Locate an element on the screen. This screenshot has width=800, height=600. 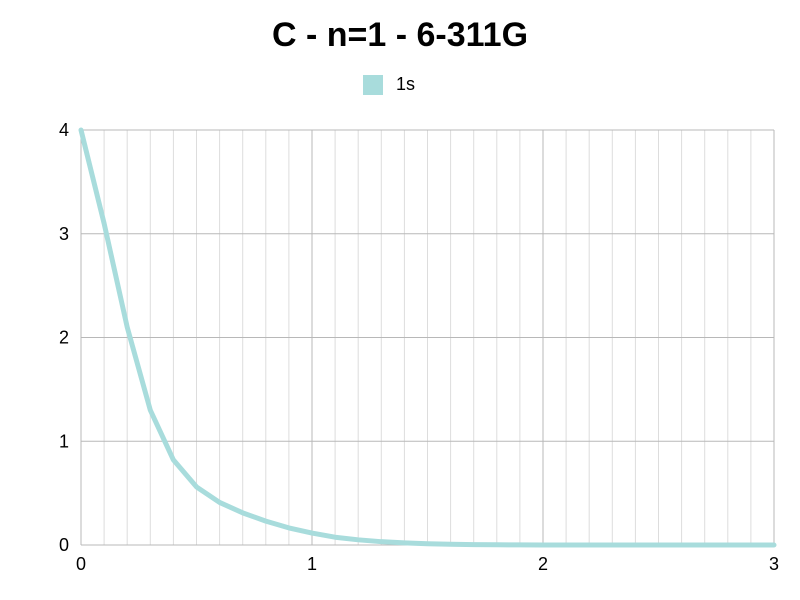
x-tick-label: 3 is located at coordinates (774, 564).